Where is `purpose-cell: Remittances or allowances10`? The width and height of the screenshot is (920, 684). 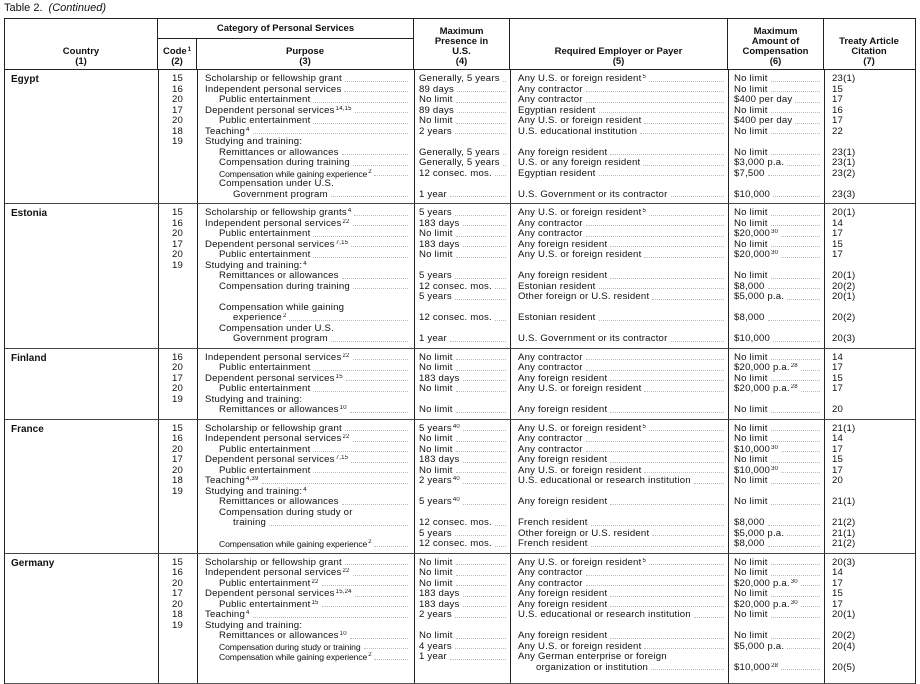 purpose-cell: Remittances or allowances10 is located at coordinates (308, 410).